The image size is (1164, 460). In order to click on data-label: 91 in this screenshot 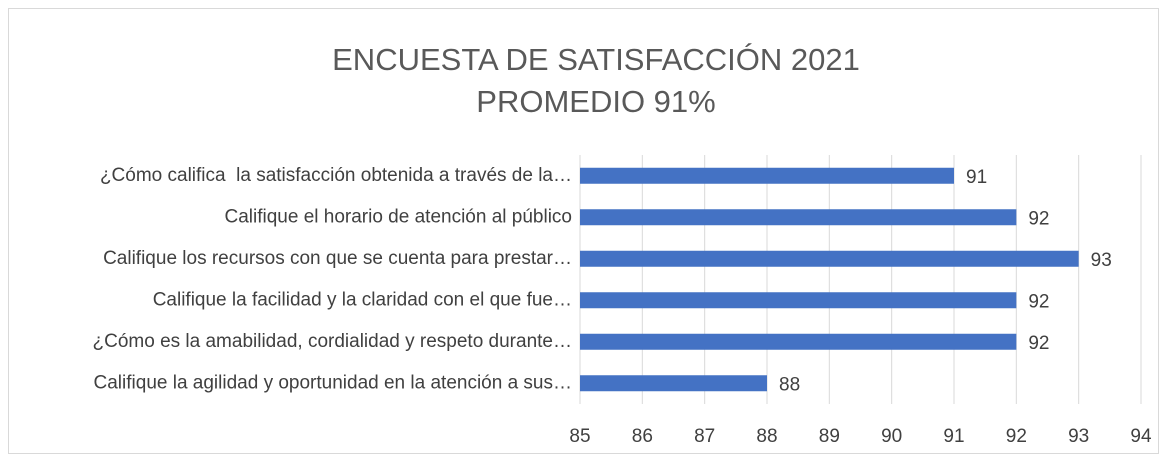, I will do `click(976, 177)`.